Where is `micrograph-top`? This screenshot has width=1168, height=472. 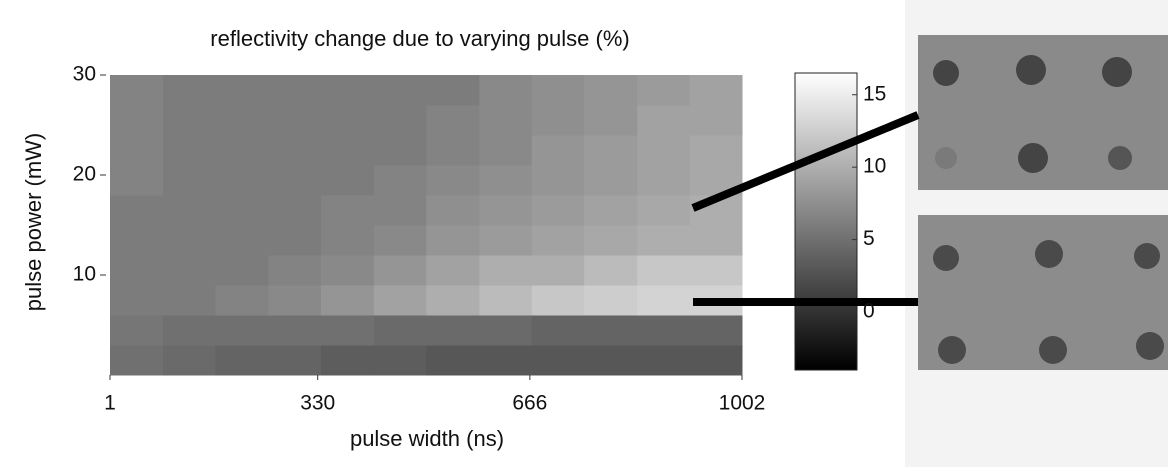 micrograph-top is located at coordinates (1043, 112).